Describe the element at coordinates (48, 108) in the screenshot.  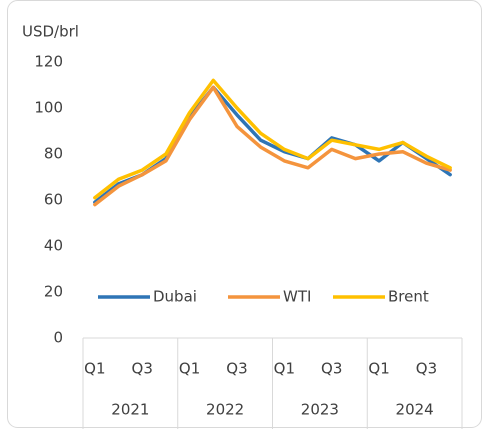
I see `y-tick-label: 100` at that location.